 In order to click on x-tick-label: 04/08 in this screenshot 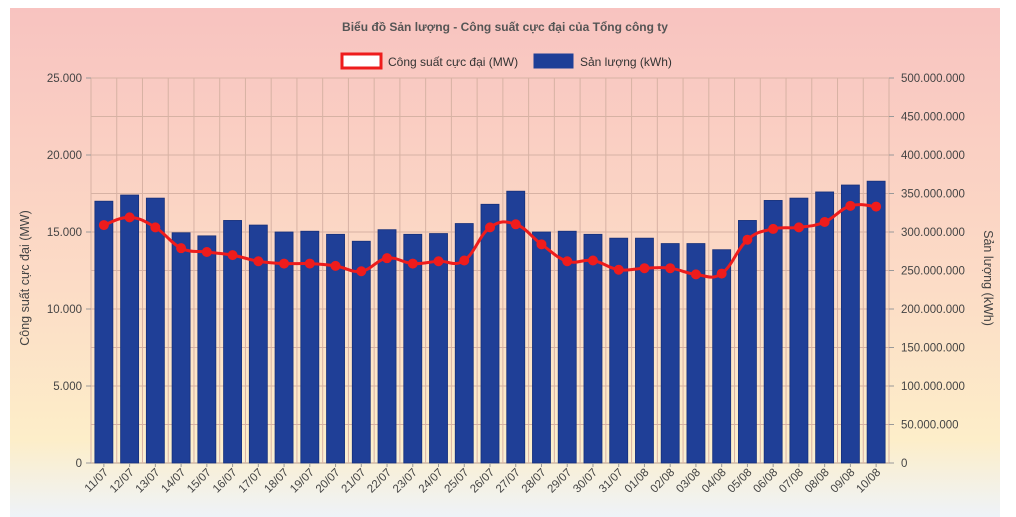, I will do `click(714, 481)`.